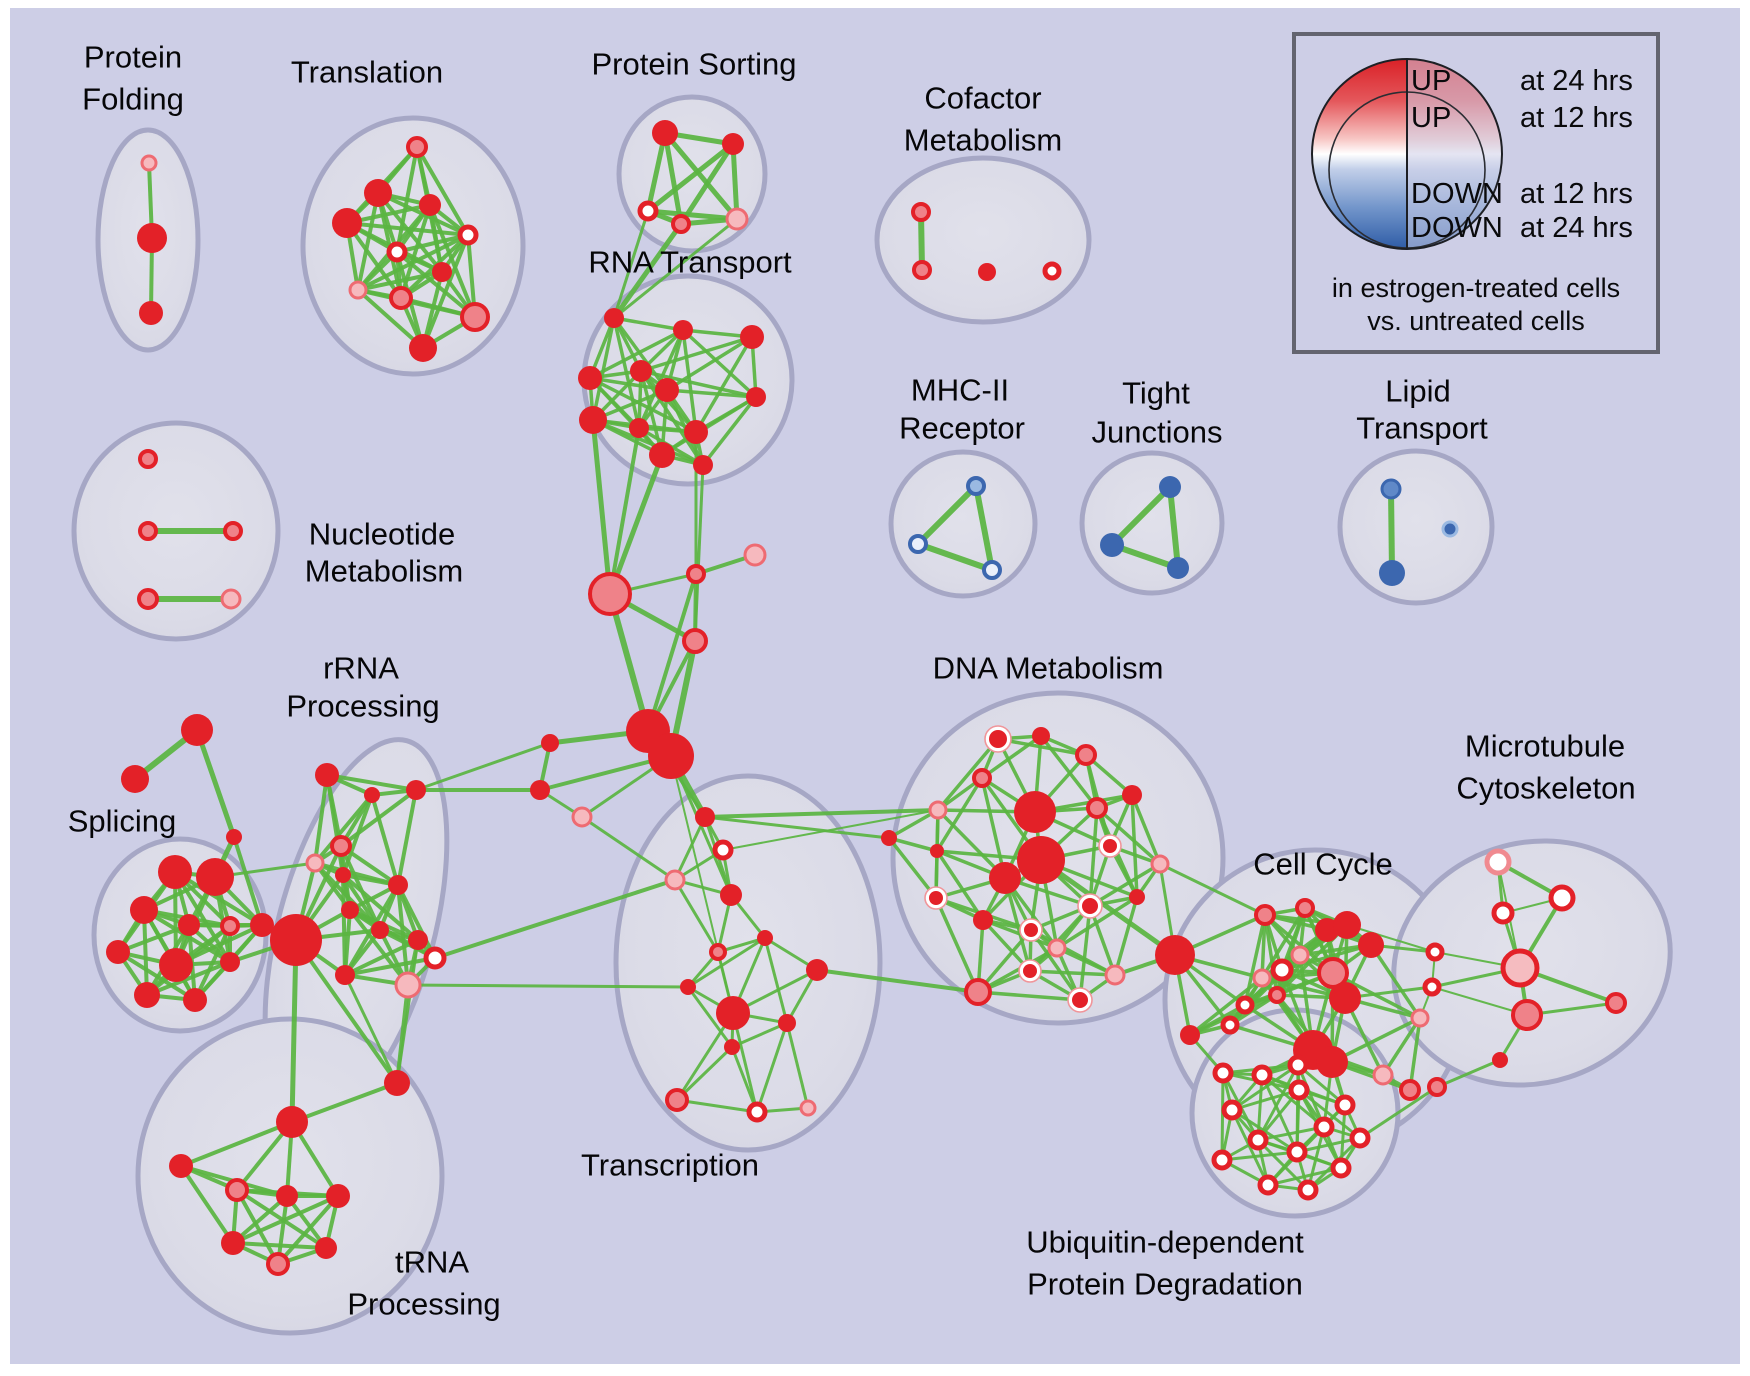 The height and width of the screenshot is (1376, 1750). Describe the element at coordinates (1431, 118) in the screenshot. I see `legend-state-label: UP` at that location.